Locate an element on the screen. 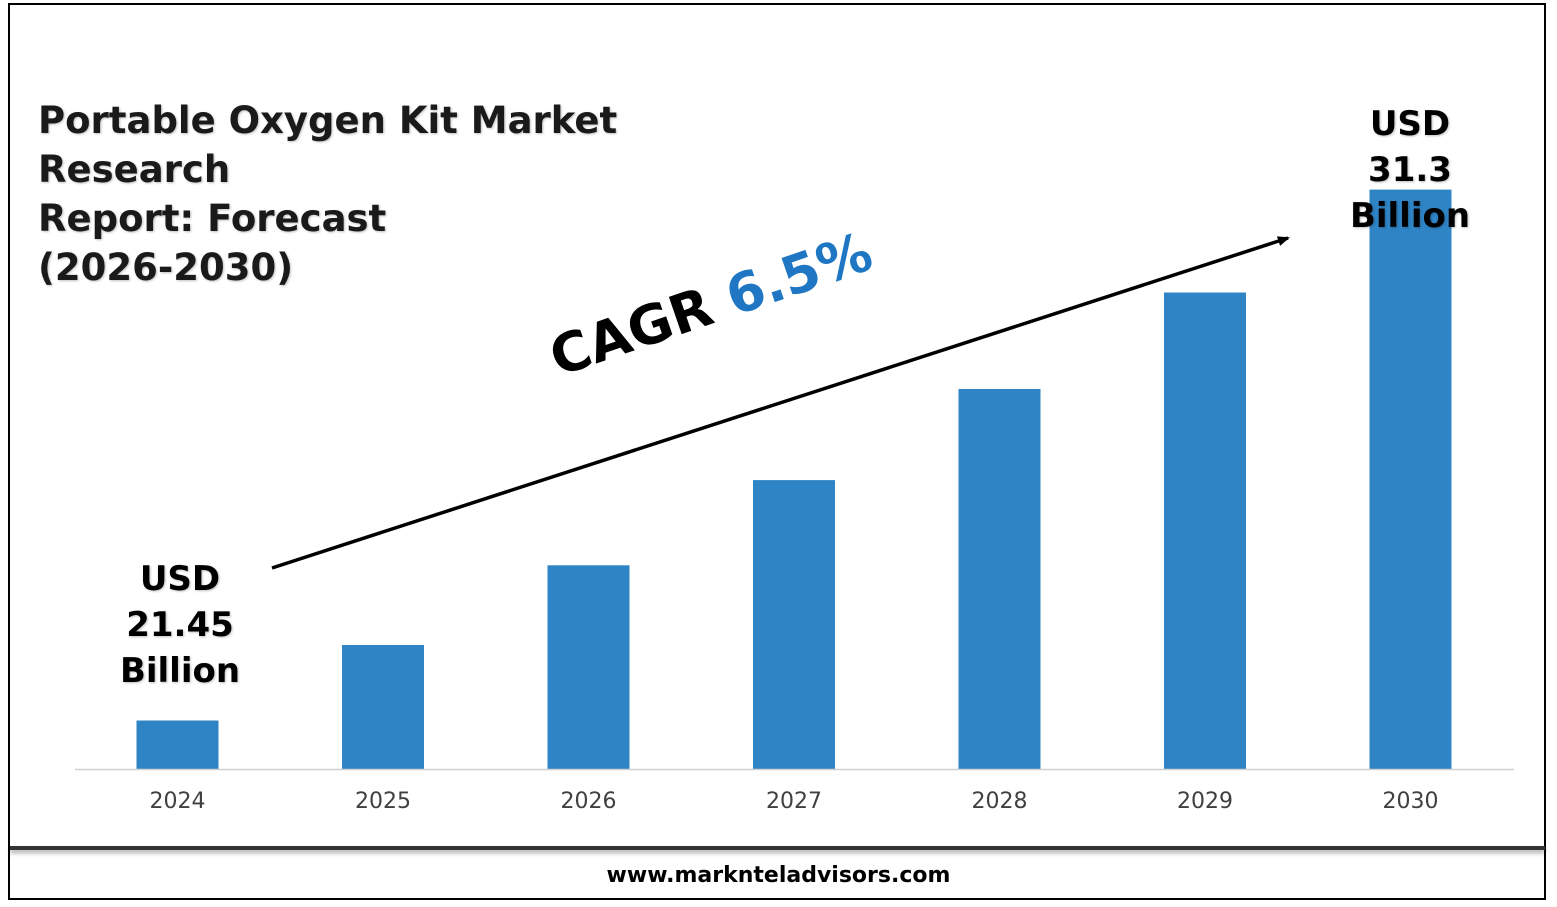  bar-2028 is located at coordinates (999, 579).